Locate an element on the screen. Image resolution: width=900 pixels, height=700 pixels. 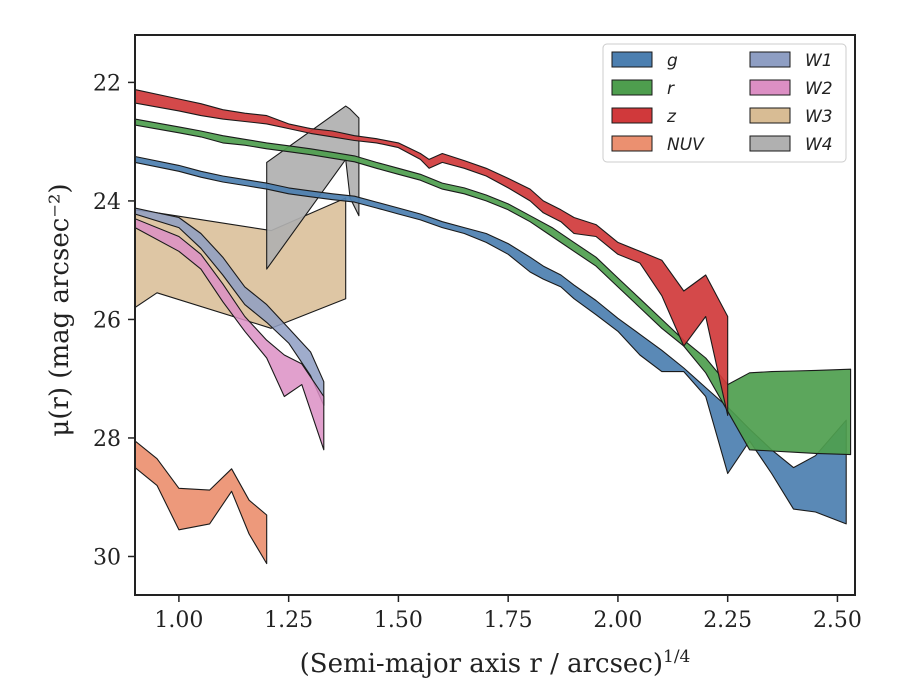
legend-swatch-g is located at coordinates (632, 59).